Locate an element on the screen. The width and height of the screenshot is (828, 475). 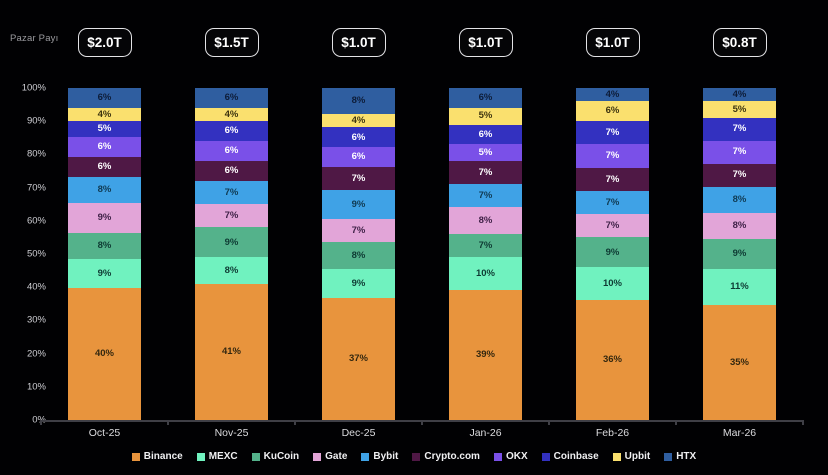
bar-segment-gate: 8% is located at coordinates (739, 226).